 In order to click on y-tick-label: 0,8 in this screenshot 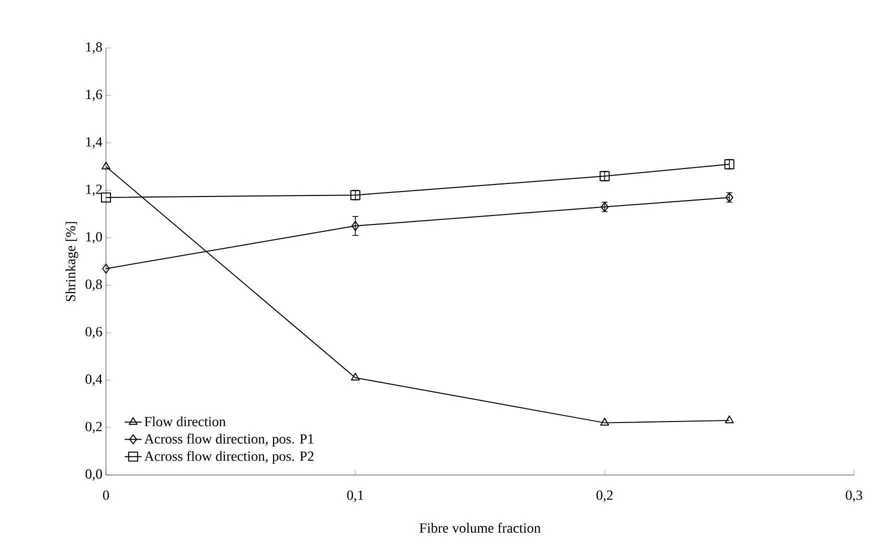, I will do `click(94, 285)`.